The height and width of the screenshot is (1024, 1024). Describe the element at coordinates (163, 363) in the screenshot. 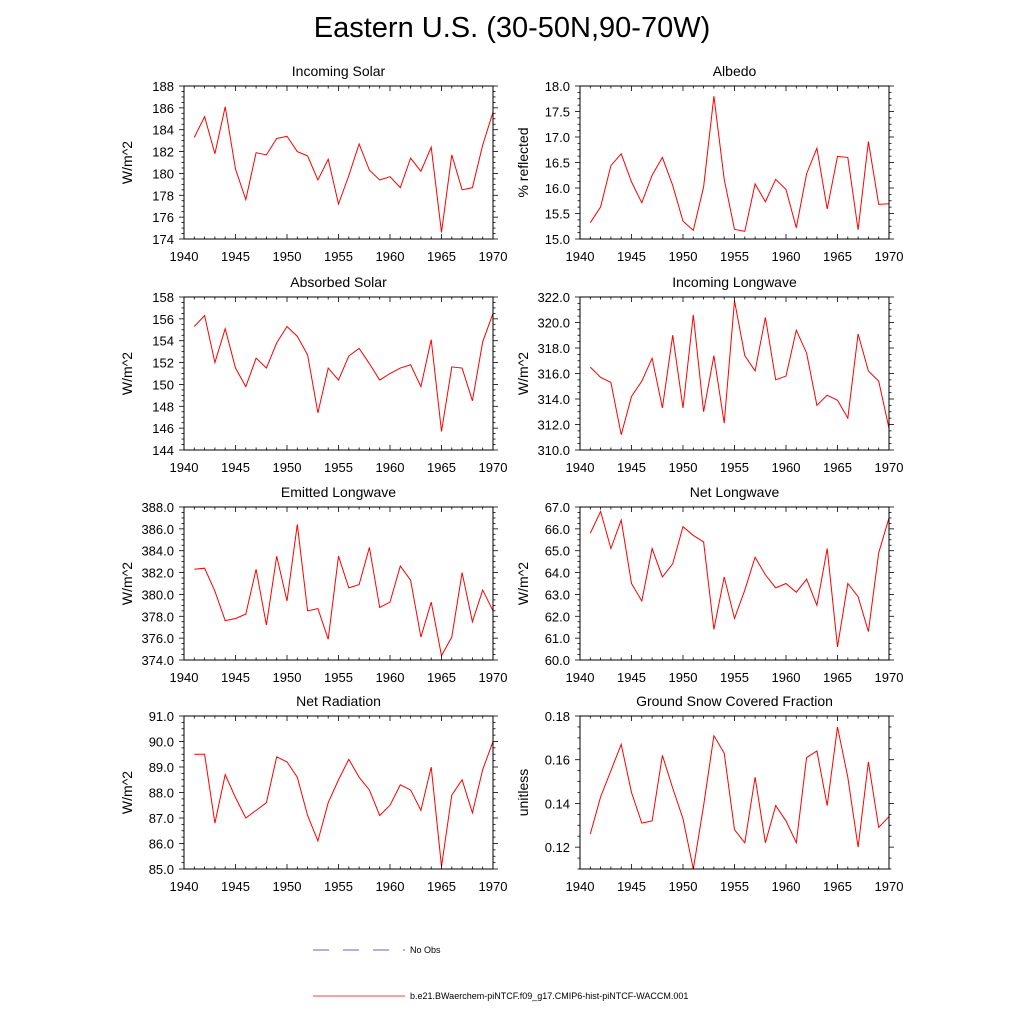

I see `y-tick-label: 152` at that location.